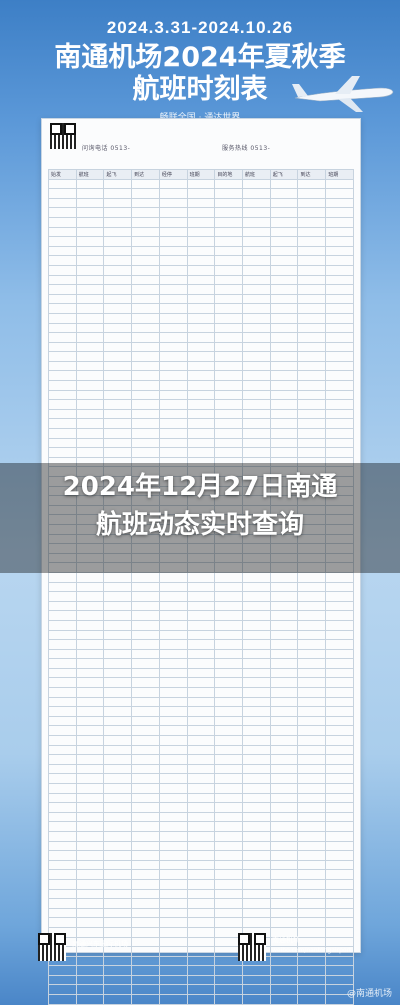  I want to click on table-header-row: 始发 航班 起飞 到达 经停 班期 目的地 航班 起飞 到达 班期, so click(201, 174).